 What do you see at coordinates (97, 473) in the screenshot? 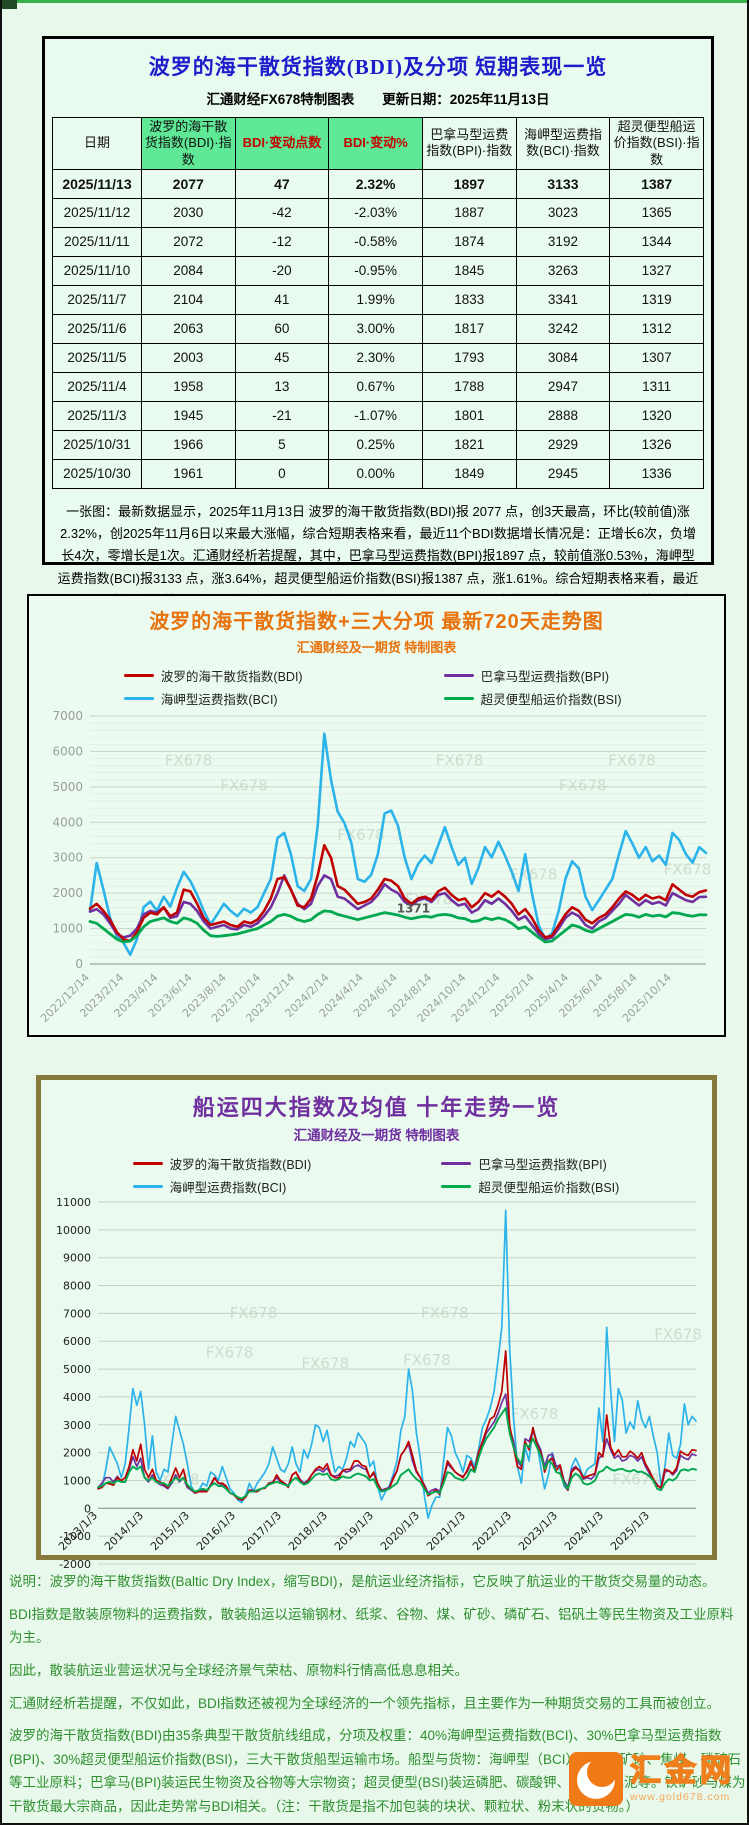
I see `table-cell: 2025/10/30` at bounding box center [97, 473].